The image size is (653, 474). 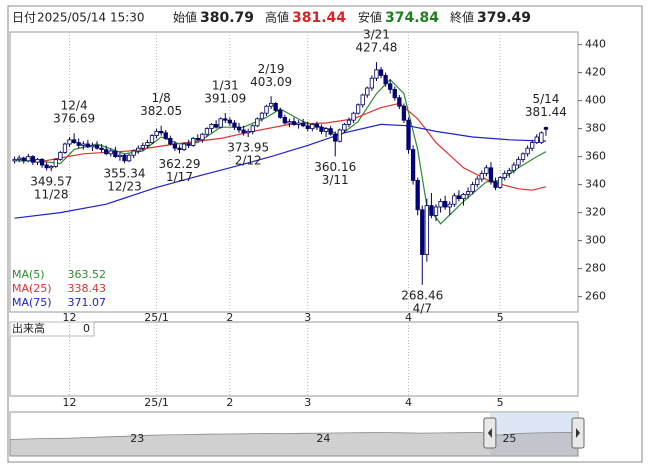 I want to click on annotation-label: 403.09, so click(x=271, y=82).